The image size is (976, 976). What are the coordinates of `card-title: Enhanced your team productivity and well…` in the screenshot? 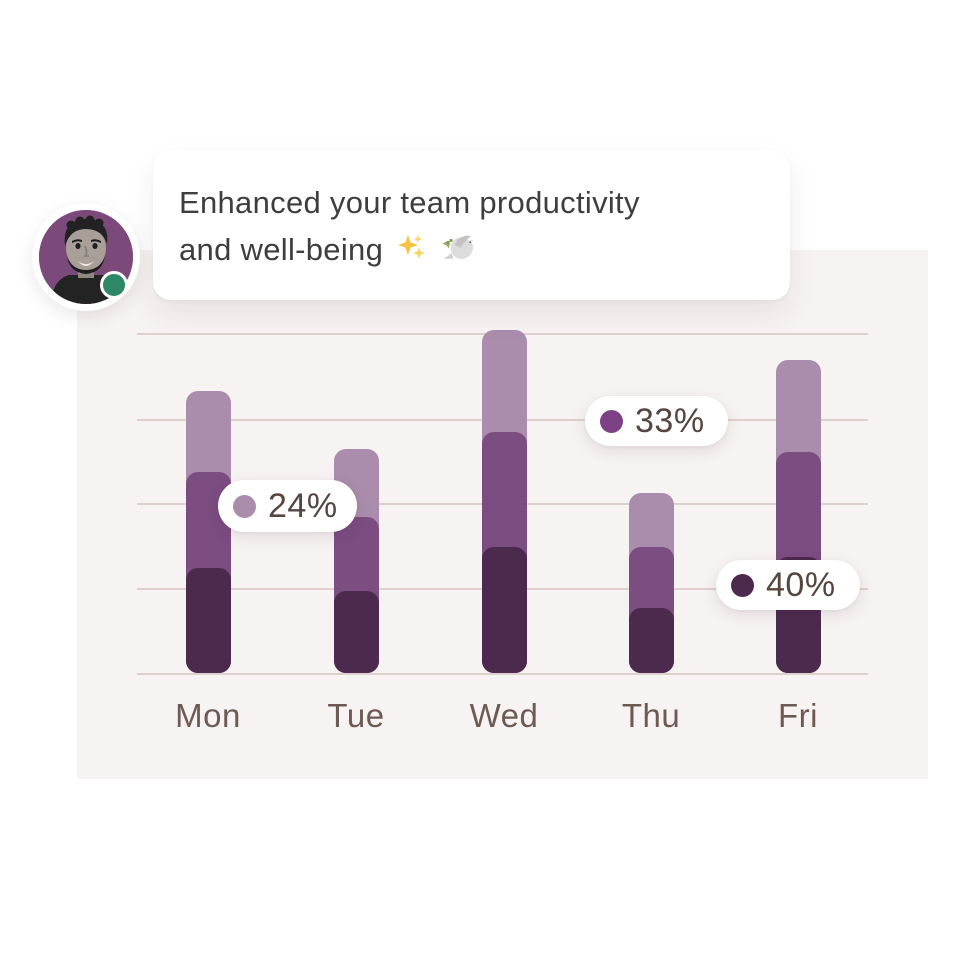 It's located at (471, 226).